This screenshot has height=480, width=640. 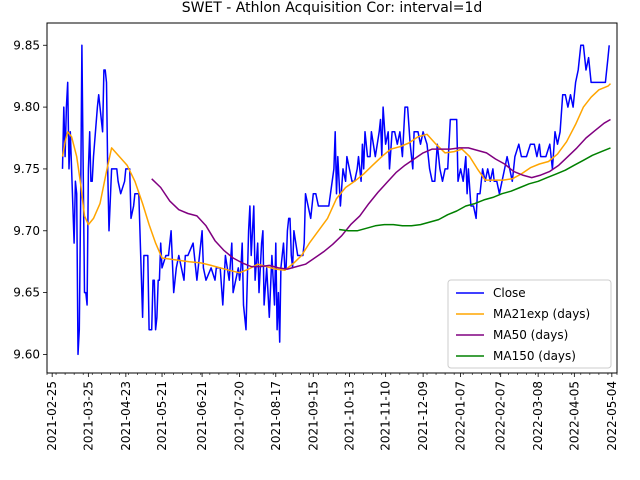 What do you see at coordinates (240, 416) in the screenshot?
I see `x-tick-label: 2021-07-20` at bounding box center [240, 416].